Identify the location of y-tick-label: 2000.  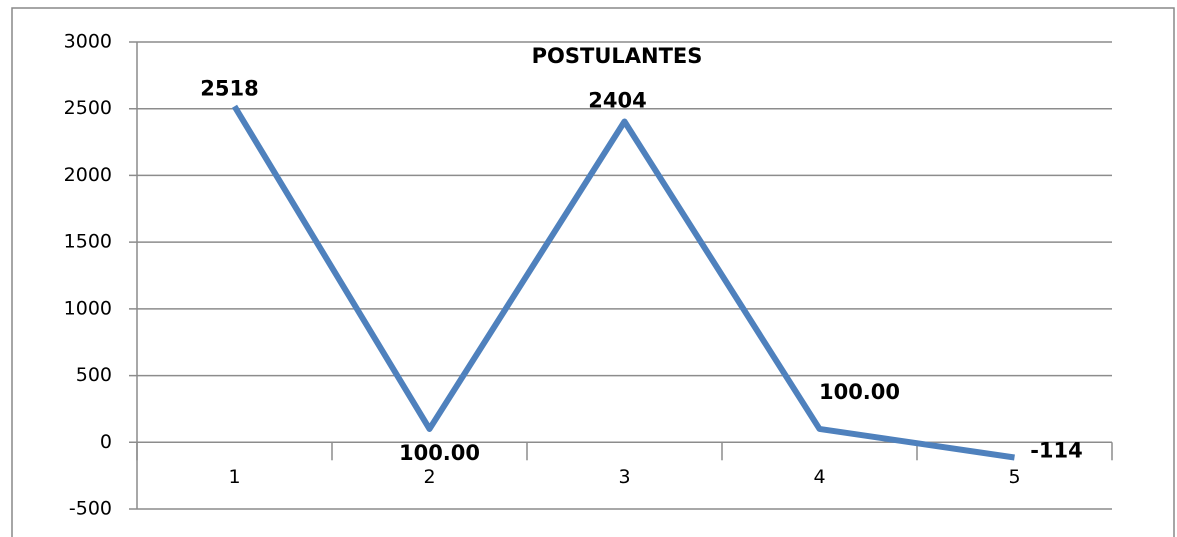
(88, 175).